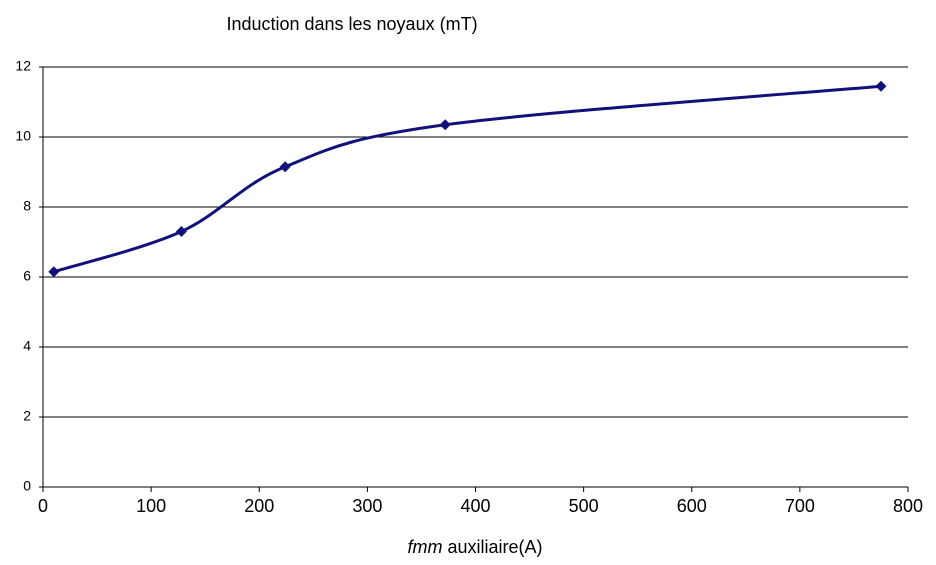  I want to click on x-tick-label: 200, so click(259, 506).